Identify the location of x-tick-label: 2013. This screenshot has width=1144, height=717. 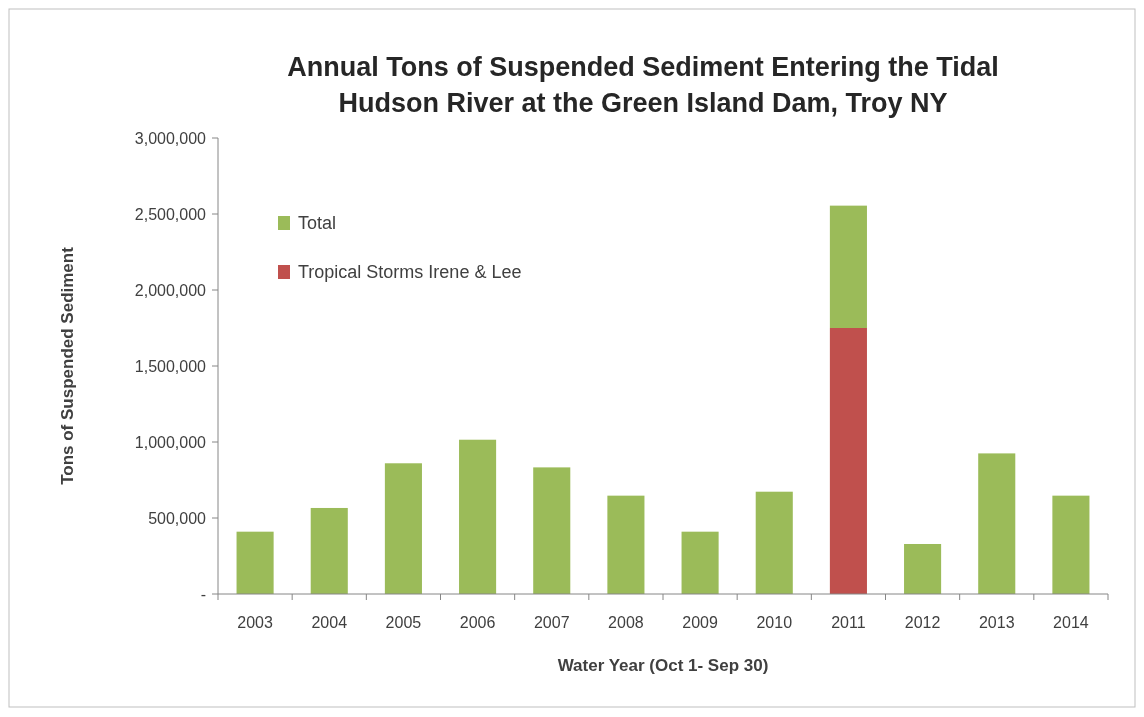
(996, 622).